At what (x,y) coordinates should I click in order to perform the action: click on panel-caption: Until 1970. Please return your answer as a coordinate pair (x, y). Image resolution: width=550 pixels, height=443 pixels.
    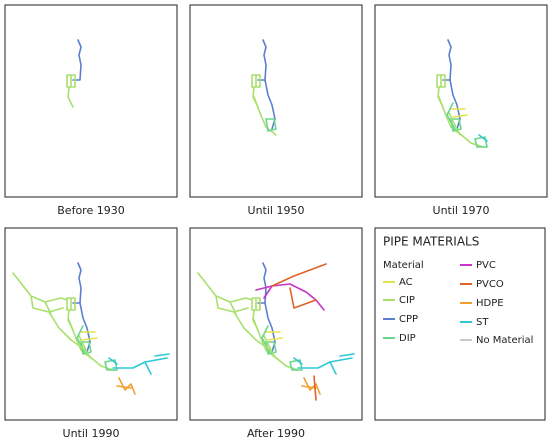
    Looking at the image, I should click on (461, 210).